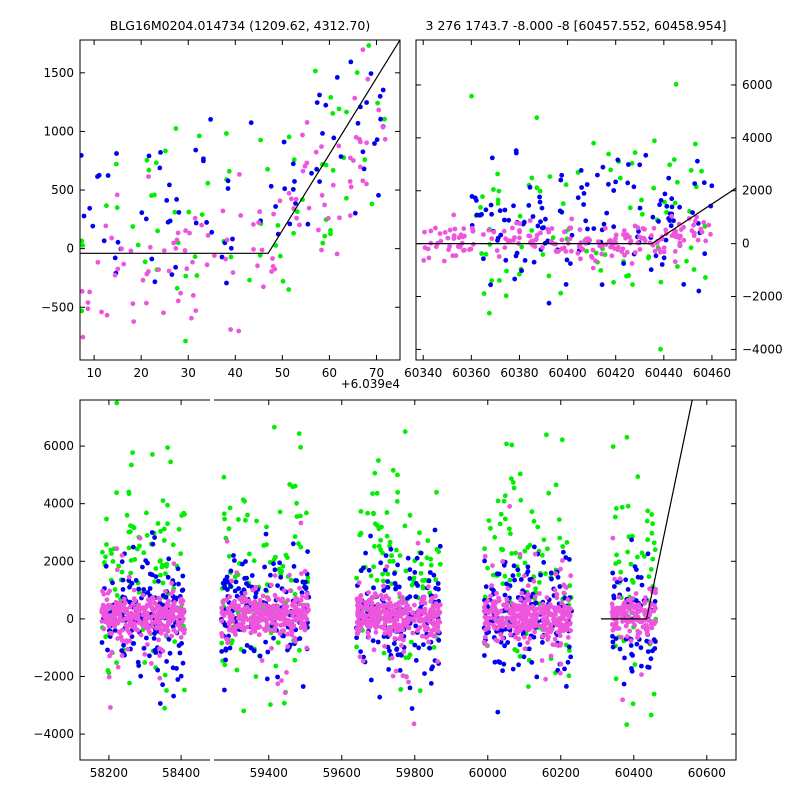  I want to click on panel-1-ytick-label: 6000, so click(757, 85).